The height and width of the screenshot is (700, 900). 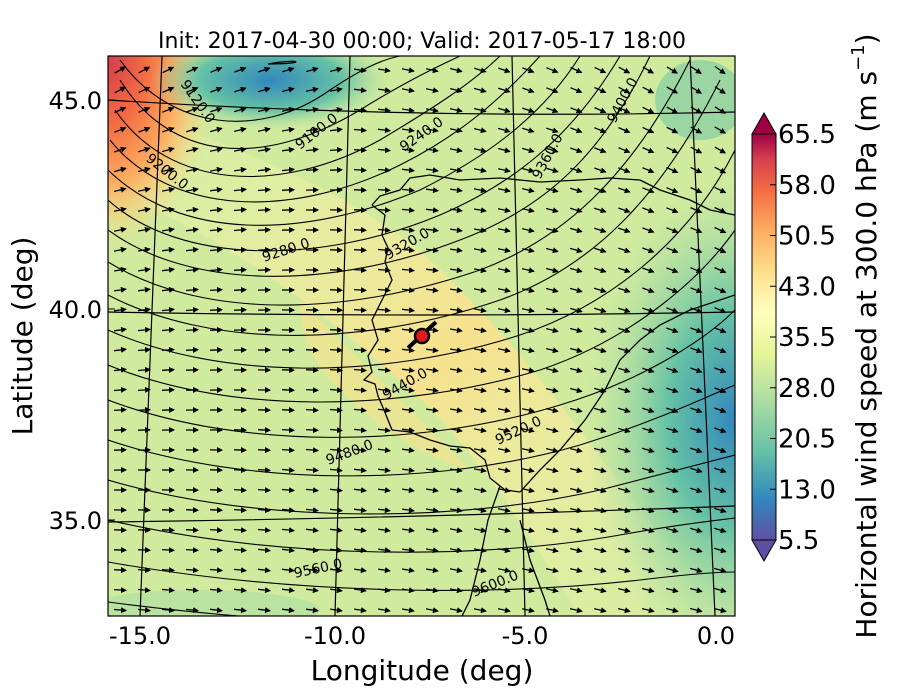 What do you see at coordinates (807, 237) in the screenshot?
I see `colorbar-tick-label: 50.5` at bounding box center [807, 237].